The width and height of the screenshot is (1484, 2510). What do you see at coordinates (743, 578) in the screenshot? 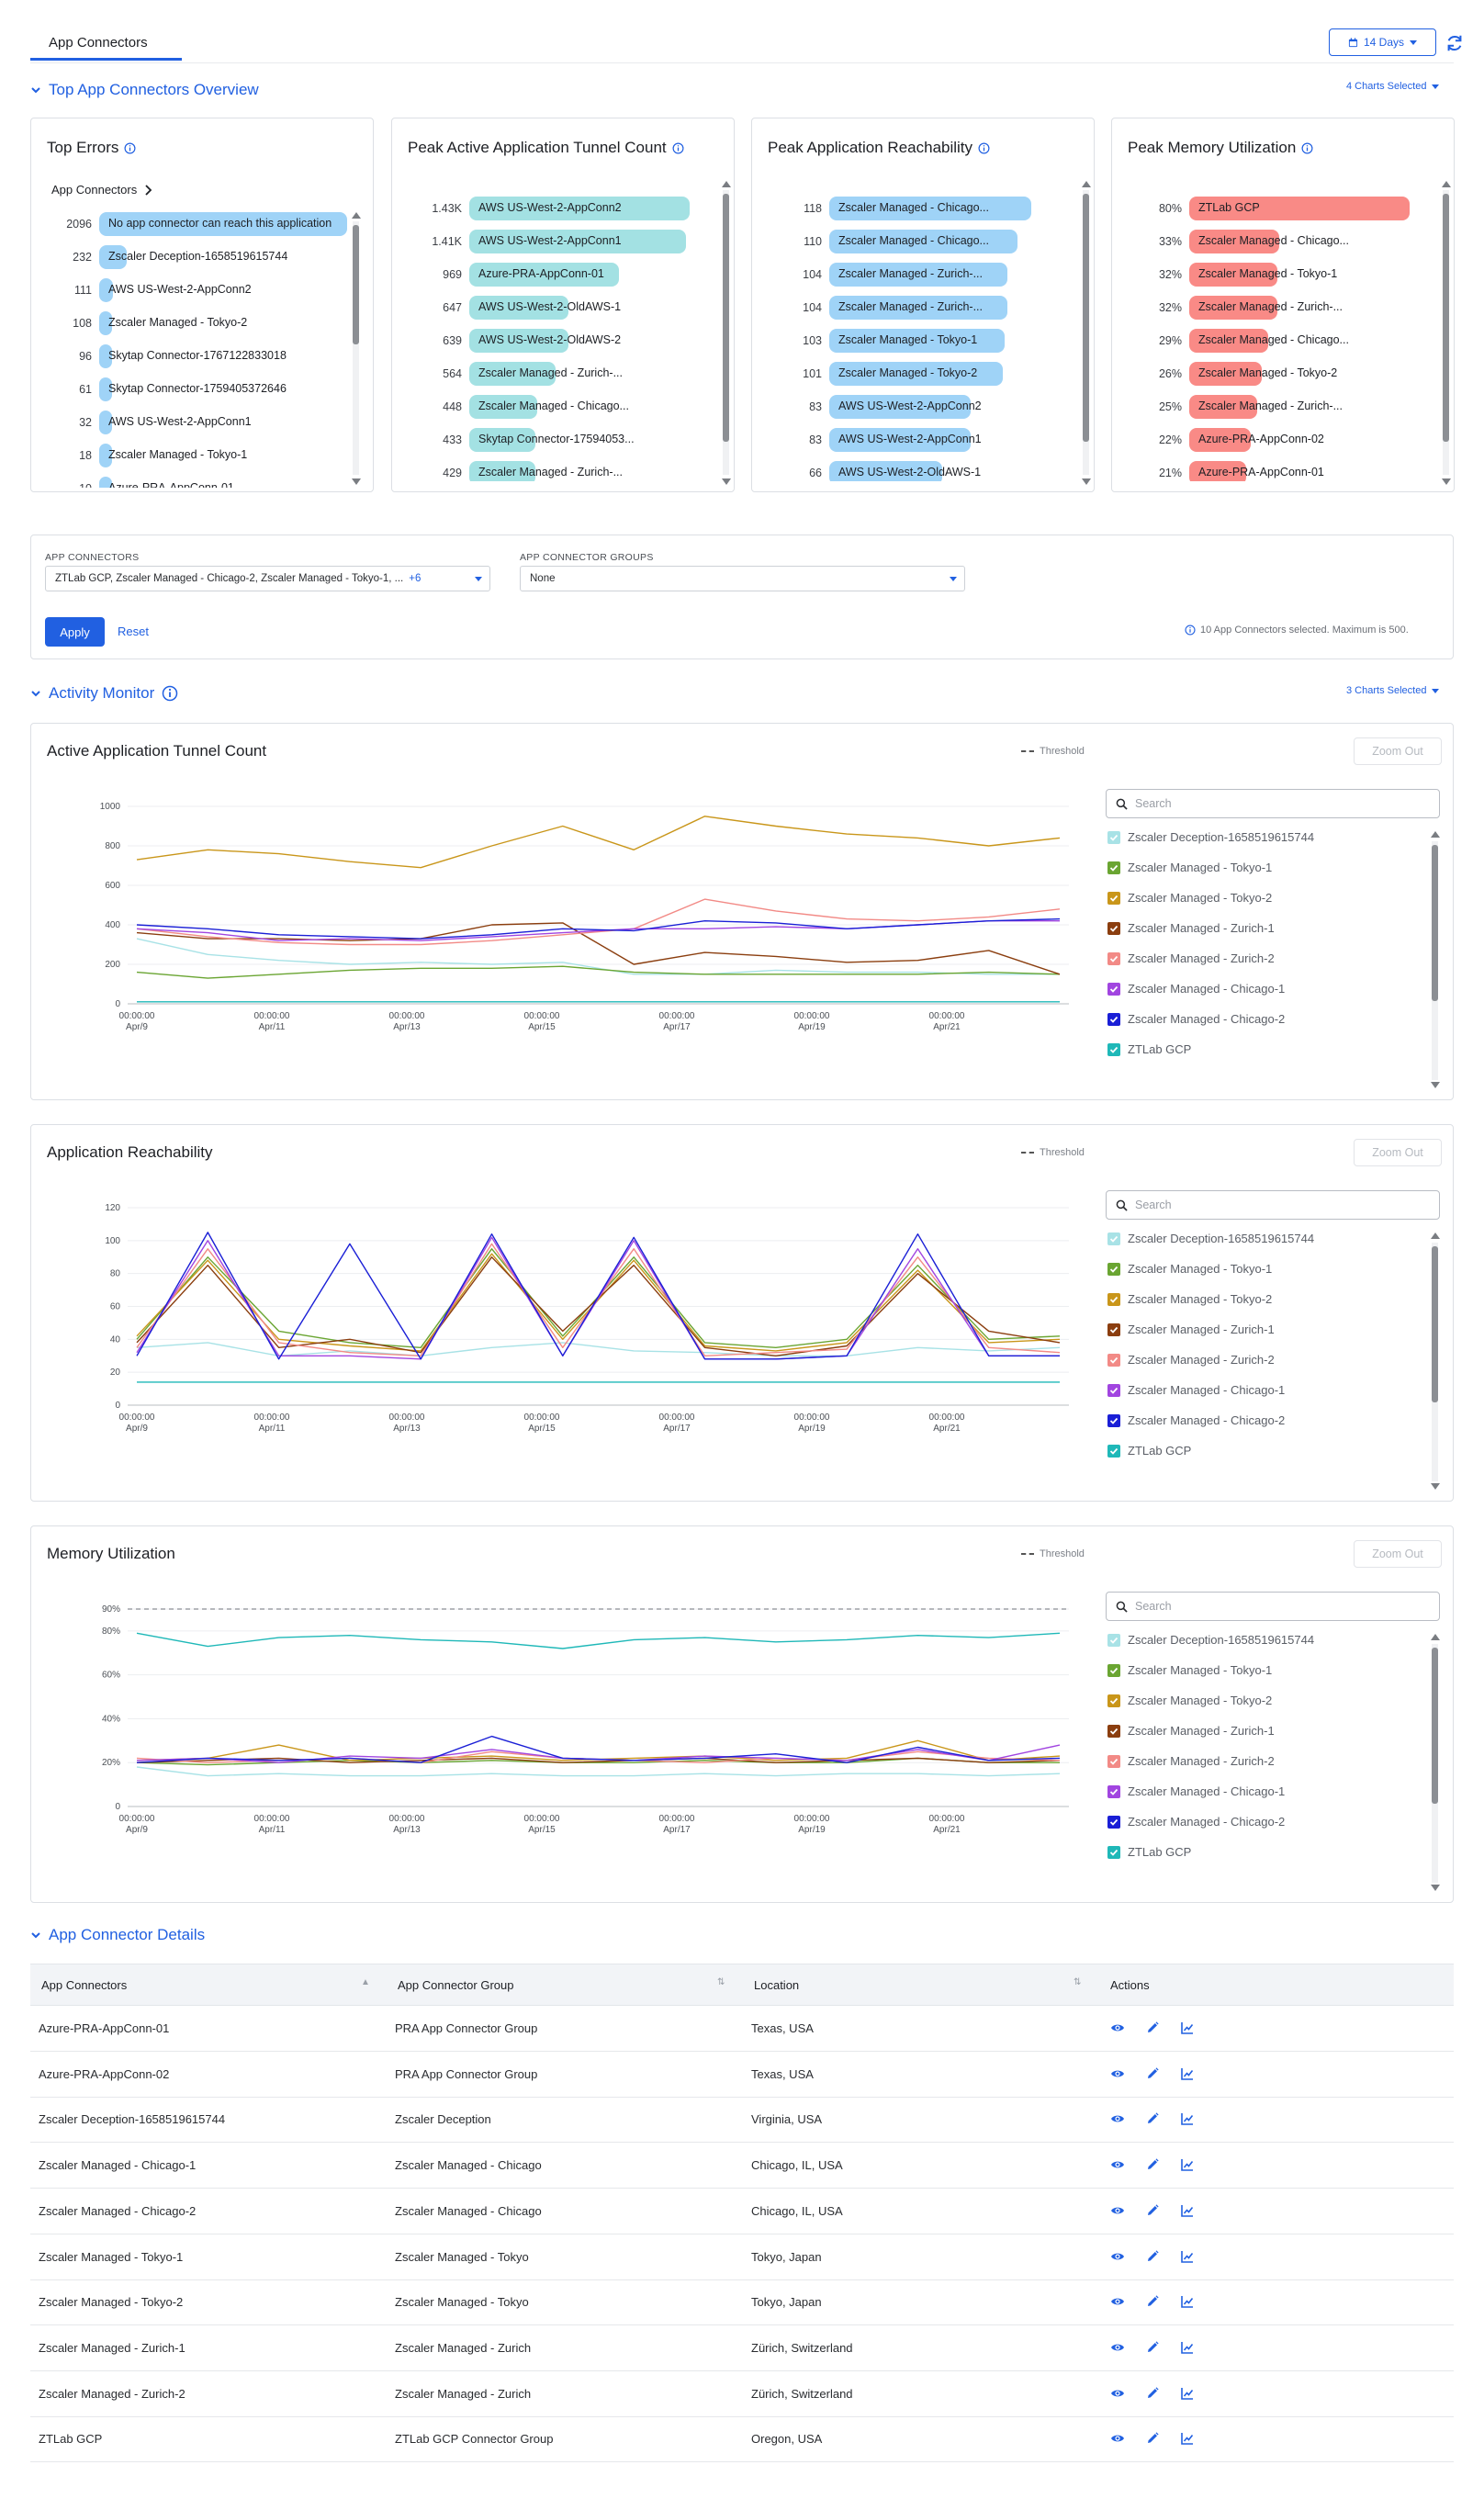
I see `groups-select: None` at bounding box center [743, 578].